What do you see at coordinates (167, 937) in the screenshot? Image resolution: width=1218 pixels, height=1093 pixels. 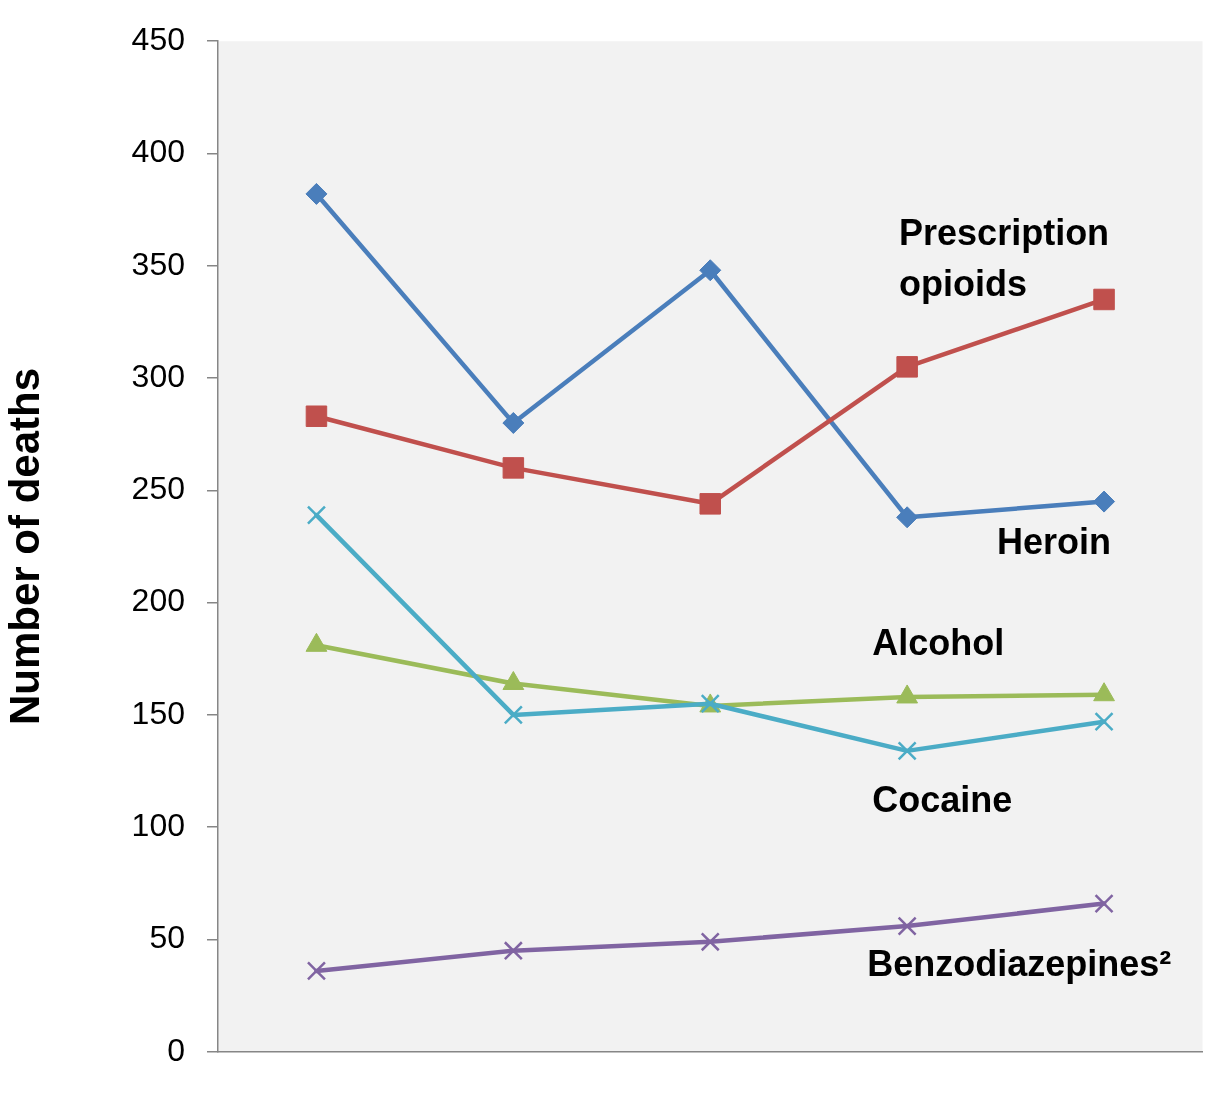 I see `y-tick-label: 50` at bounding box center [167, 937].